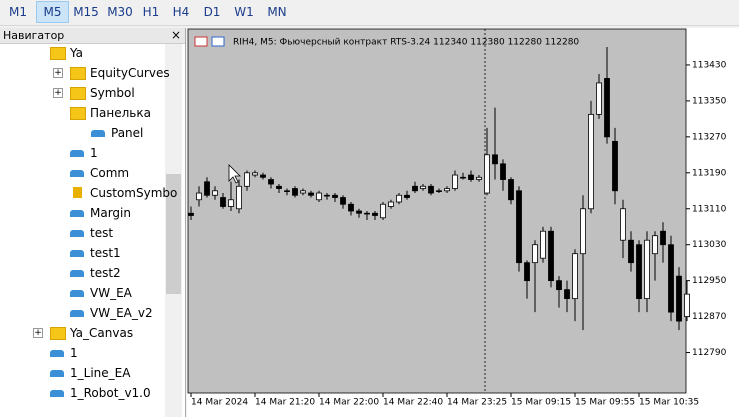 The height and width of the screenshot is (417, 739). What do you see at coordinates (413, 403) in the screenshot?
I see `x-tick-label: 14 Mar 22:40` at bounding box center [413, 403].